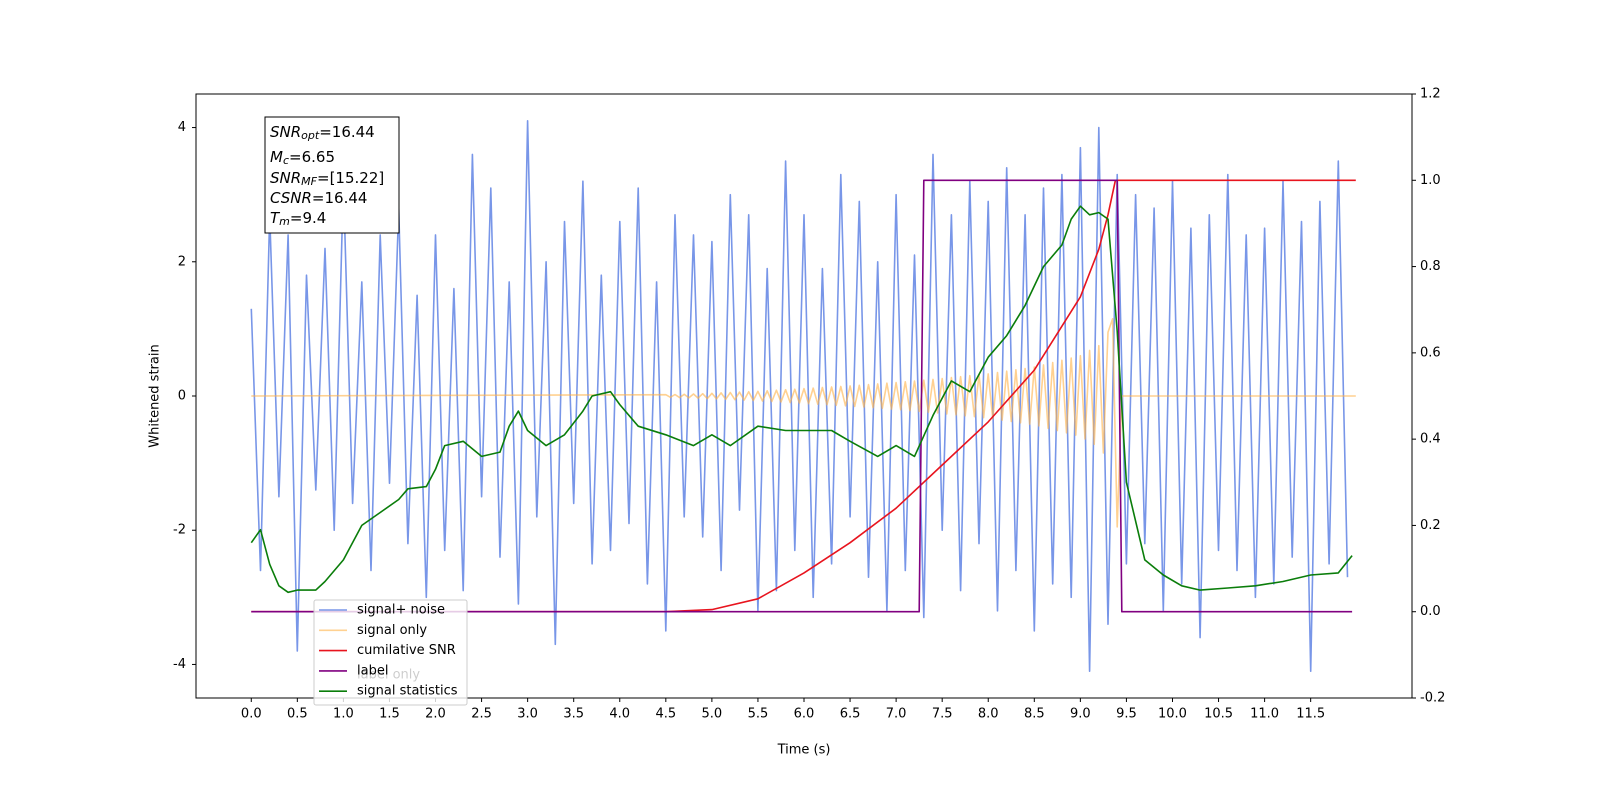  I want to click on x-tick-label: 5.5, so click(758, 714).